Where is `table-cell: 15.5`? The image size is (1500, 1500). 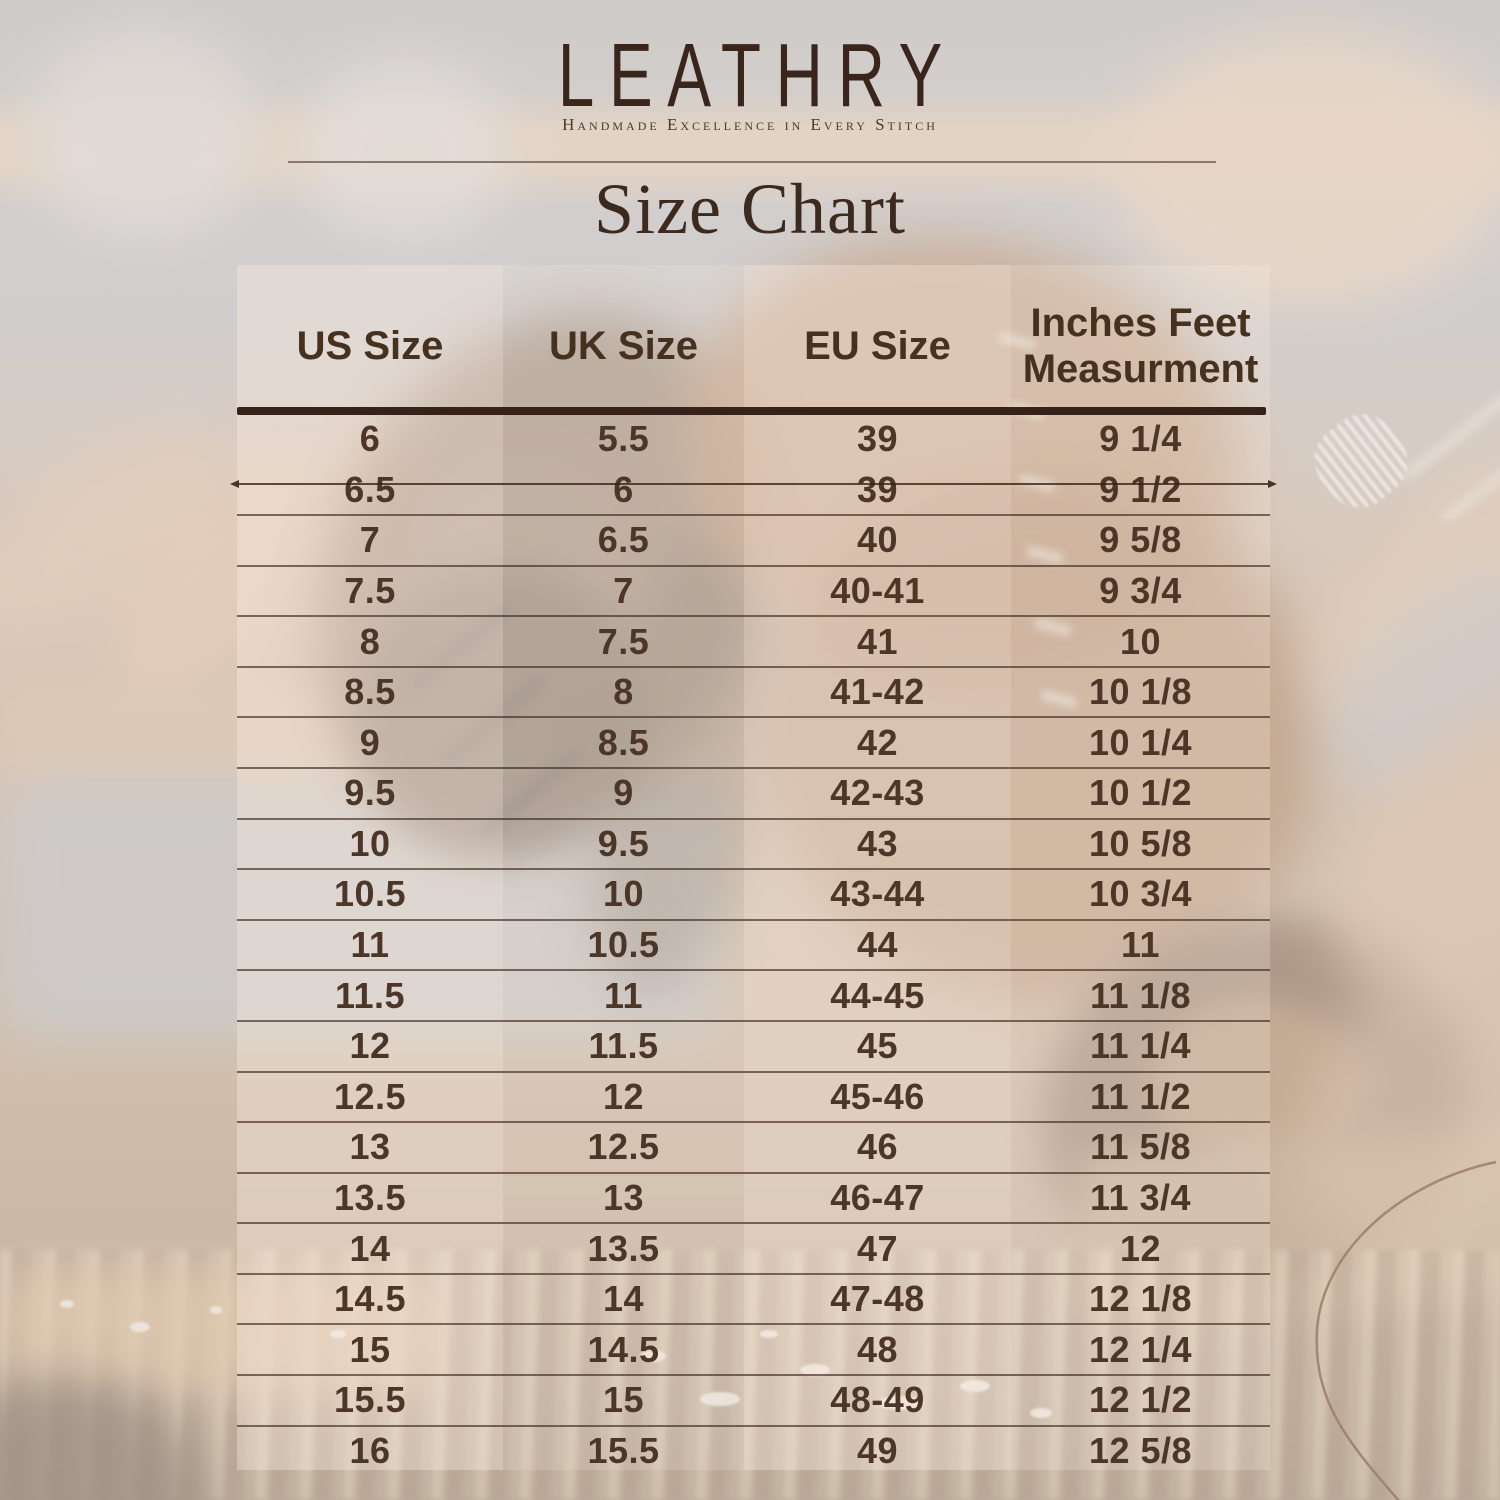
table-cell: 15.5 is located at coordinates (623, 1450).